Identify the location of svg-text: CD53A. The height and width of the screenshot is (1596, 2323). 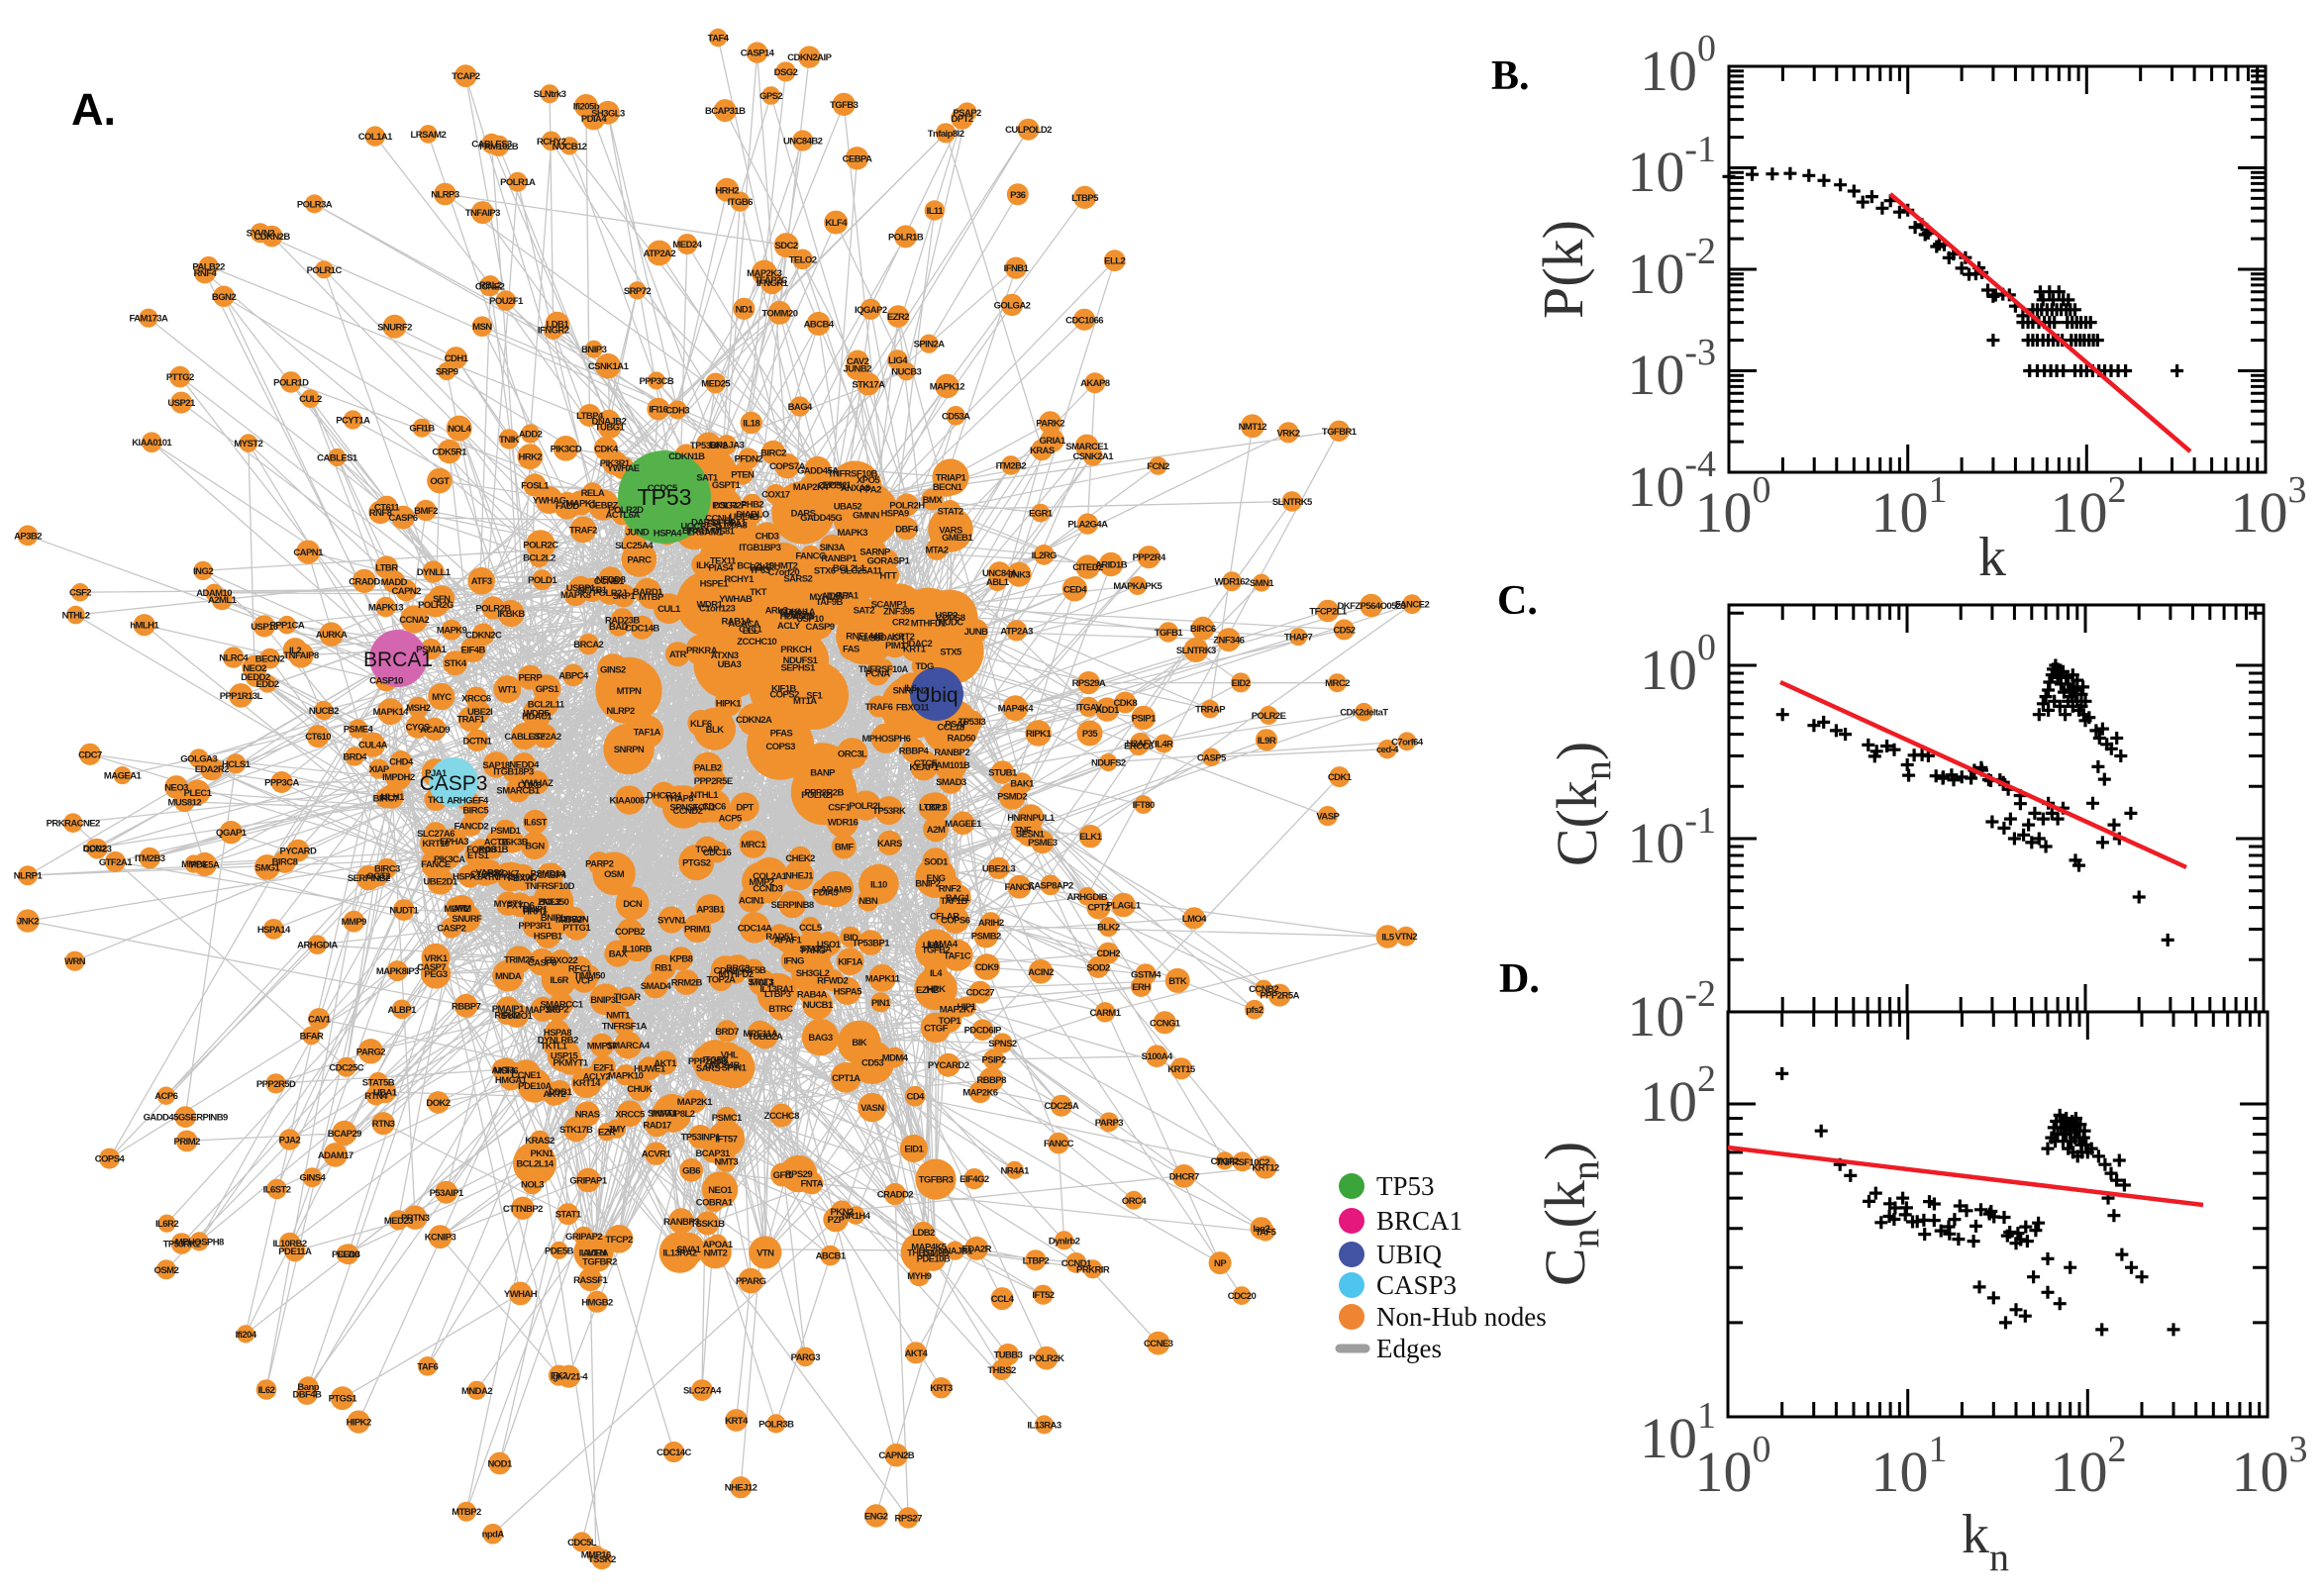
(956, 416).